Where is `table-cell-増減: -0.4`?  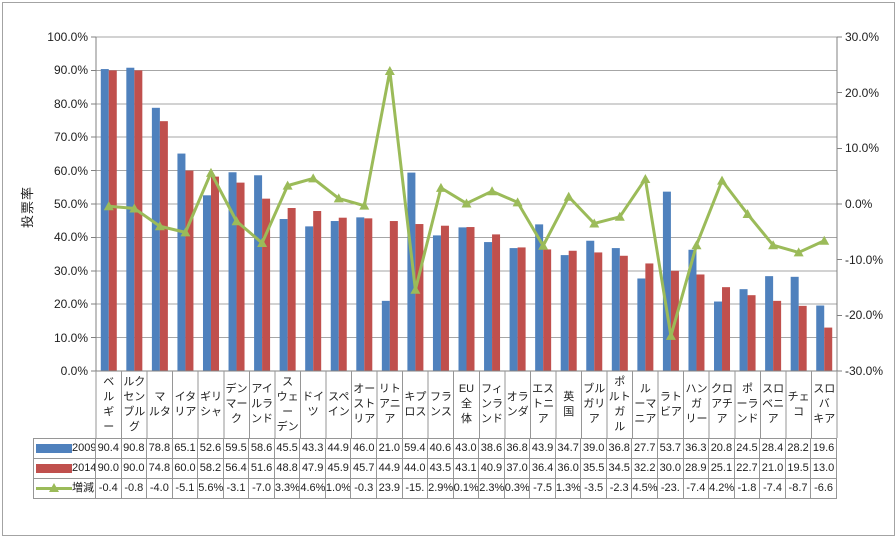 table-cell-増減: -0.4 is located at coordinates (108, 488).